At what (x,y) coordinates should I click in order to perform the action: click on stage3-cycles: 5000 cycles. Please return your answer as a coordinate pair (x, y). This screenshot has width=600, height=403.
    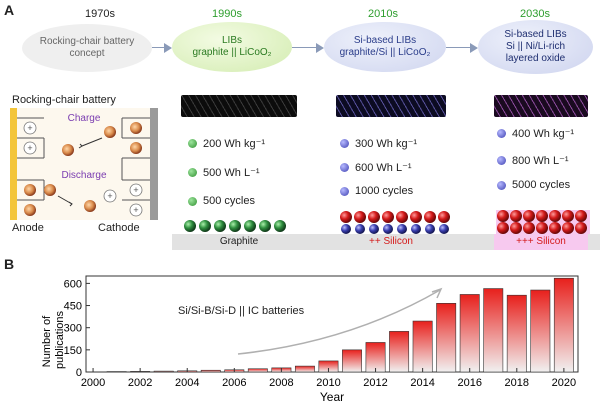
    Looking at the image, I should click on (533, 185).